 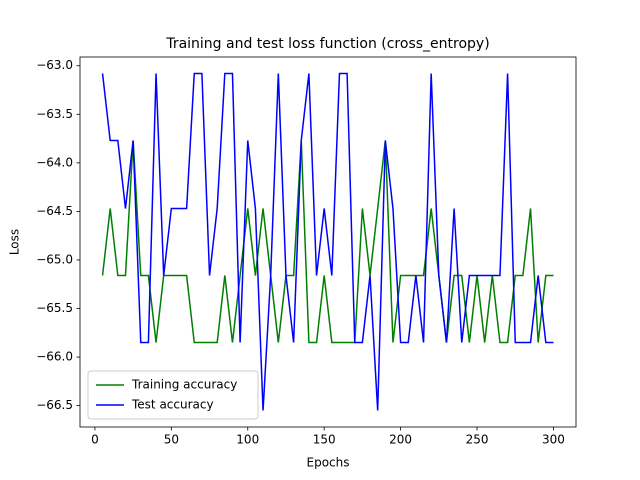 What do you see at coordinates (553, 440) in the screenshot?
I see `x-tick-label: 300` at bounding box center [553, 440].